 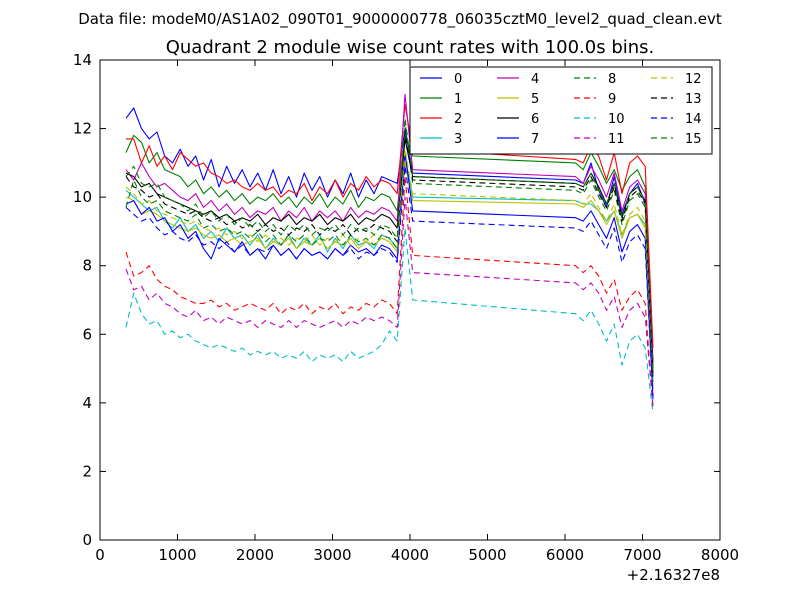 I want to click on legend-label: 7, so click(x=535, y=139).